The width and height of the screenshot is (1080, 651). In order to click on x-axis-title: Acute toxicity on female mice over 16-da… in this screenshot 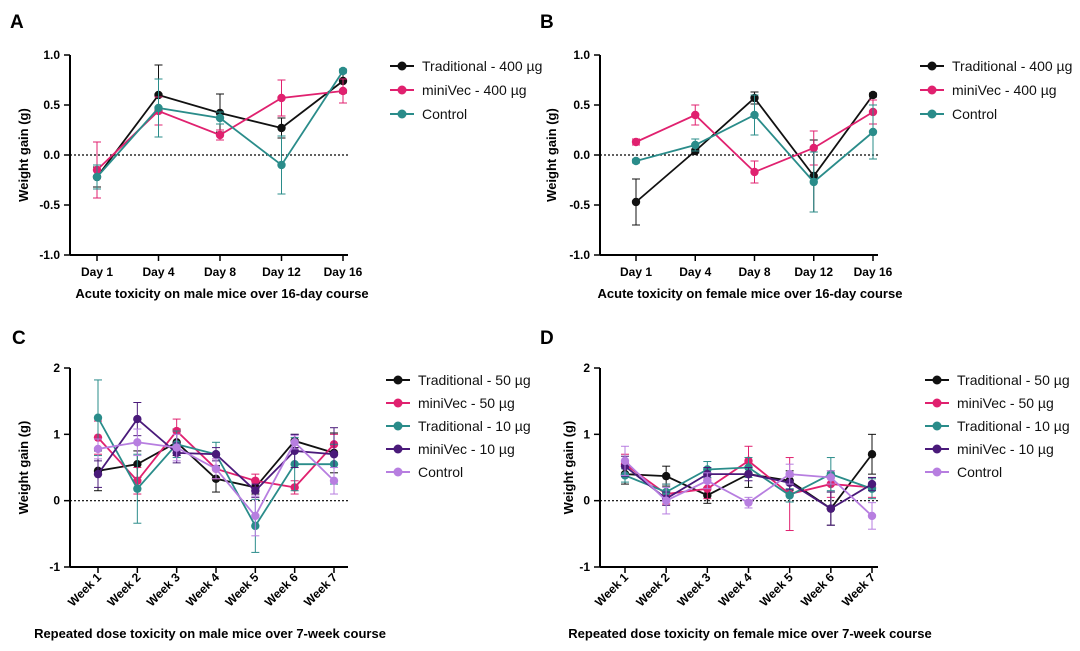, I will do `click(750, 293)`.